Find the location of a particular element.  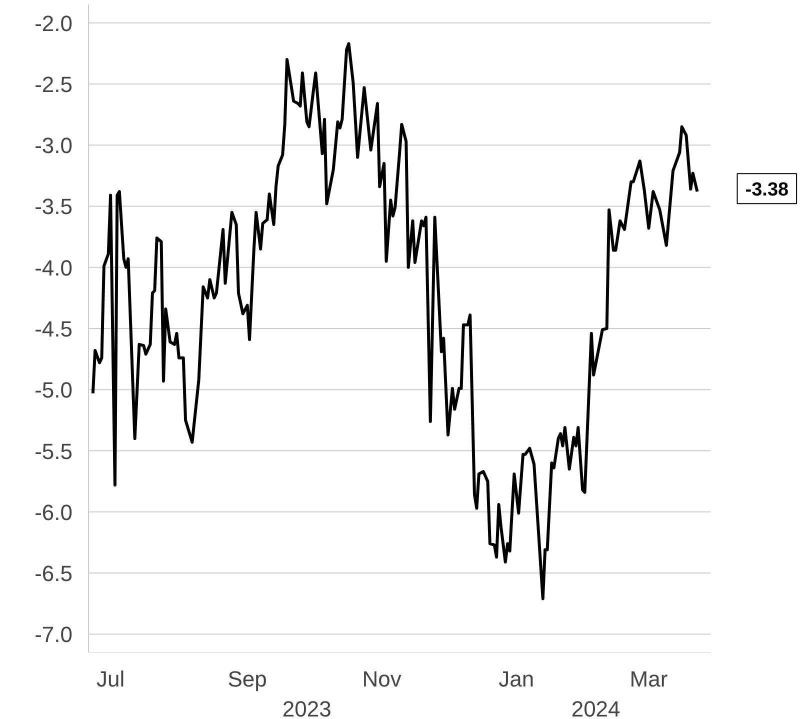

annotation: -3.38 is located at coordinates (767, 190).